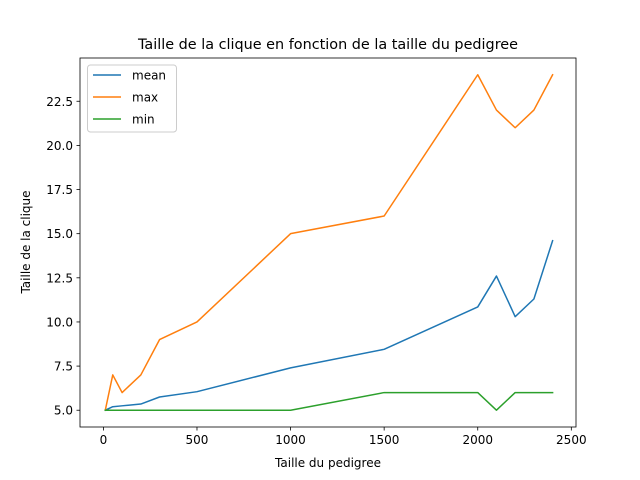  I want to click on x-tick-label: 2000, so click(477, 440).